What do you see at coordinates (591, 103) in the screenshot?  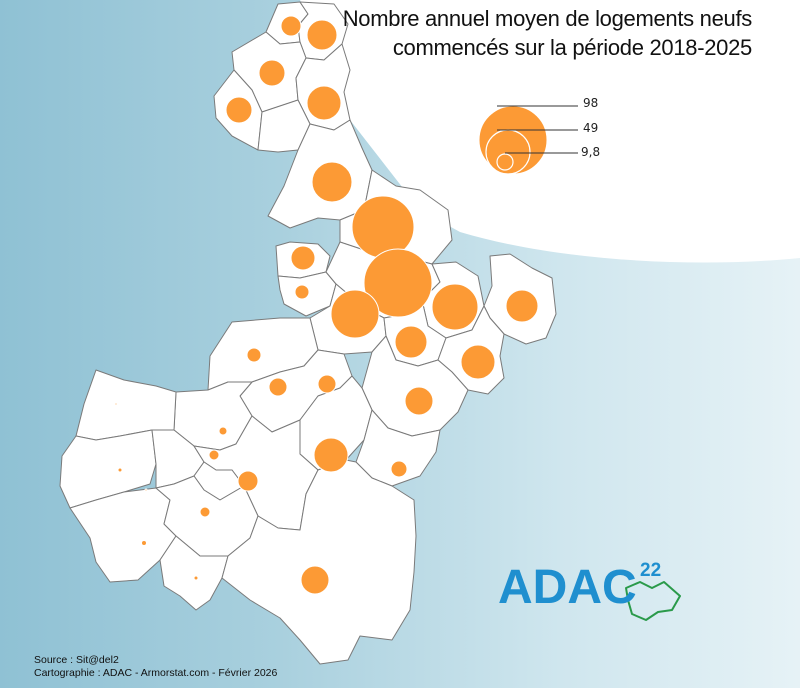 I see `legend-label-98: 98` at bounding box center [591, 103].